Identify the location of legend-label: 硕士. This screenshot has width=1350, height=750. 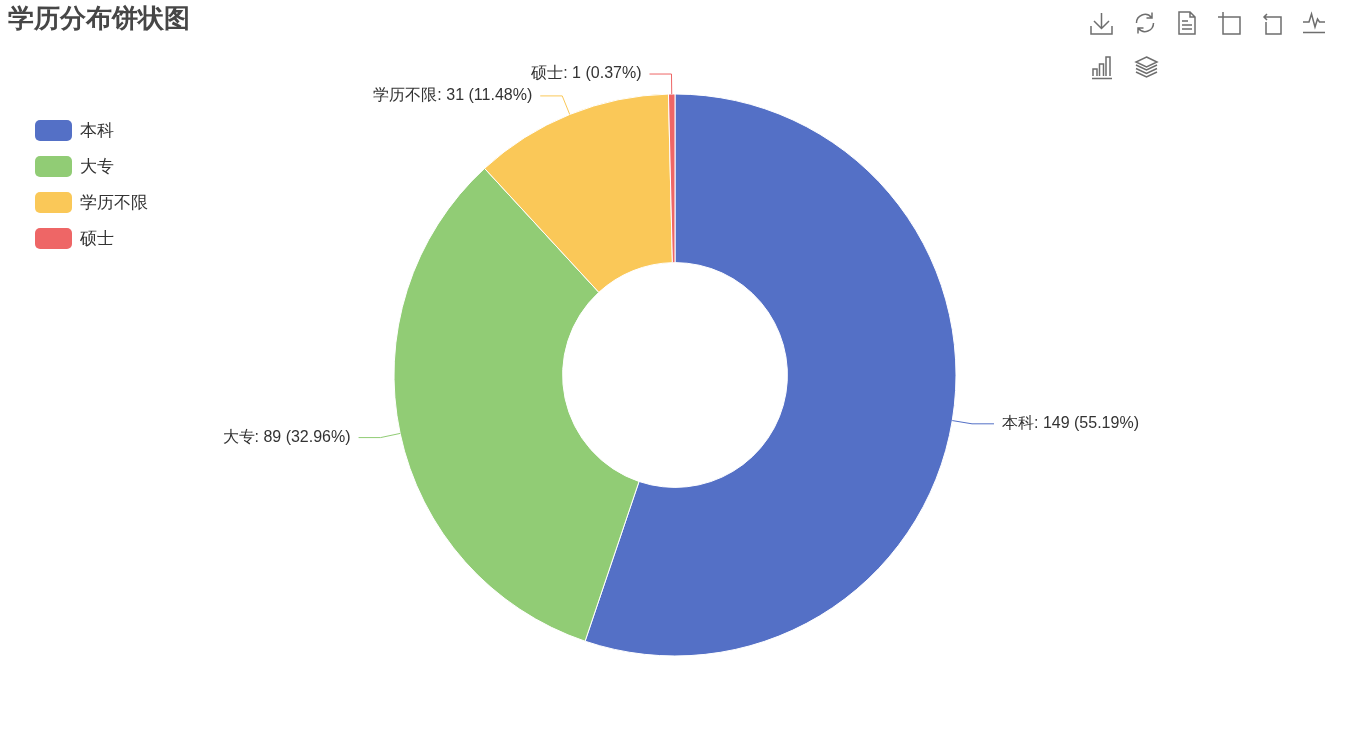
(96, 238).